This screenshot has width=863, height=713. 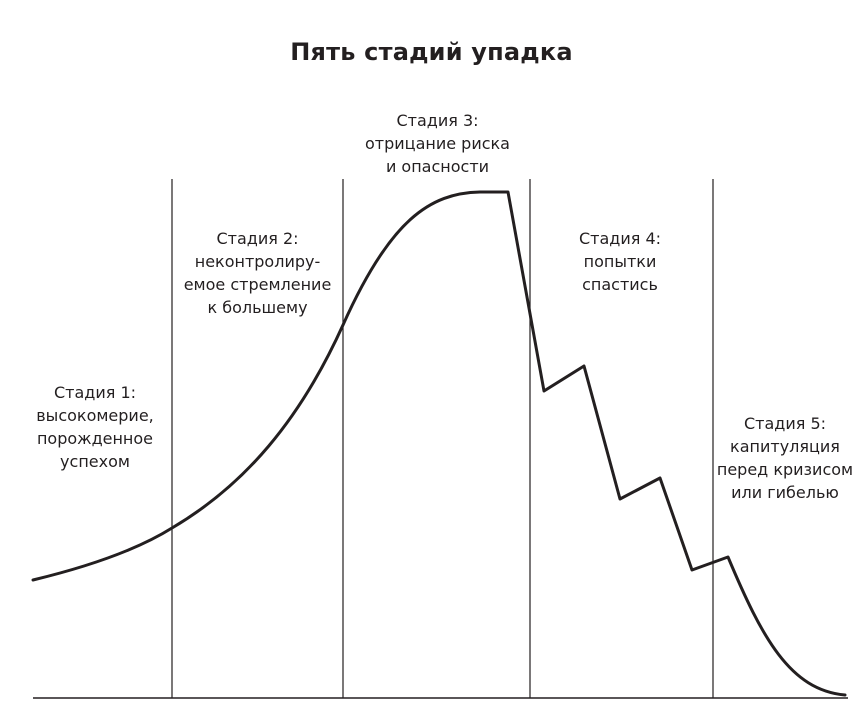 What do you see at coordinates (785, 492) in the screenshot?
I see `stage-5-line-4: или гибелью` at bounding box center [785, 492].